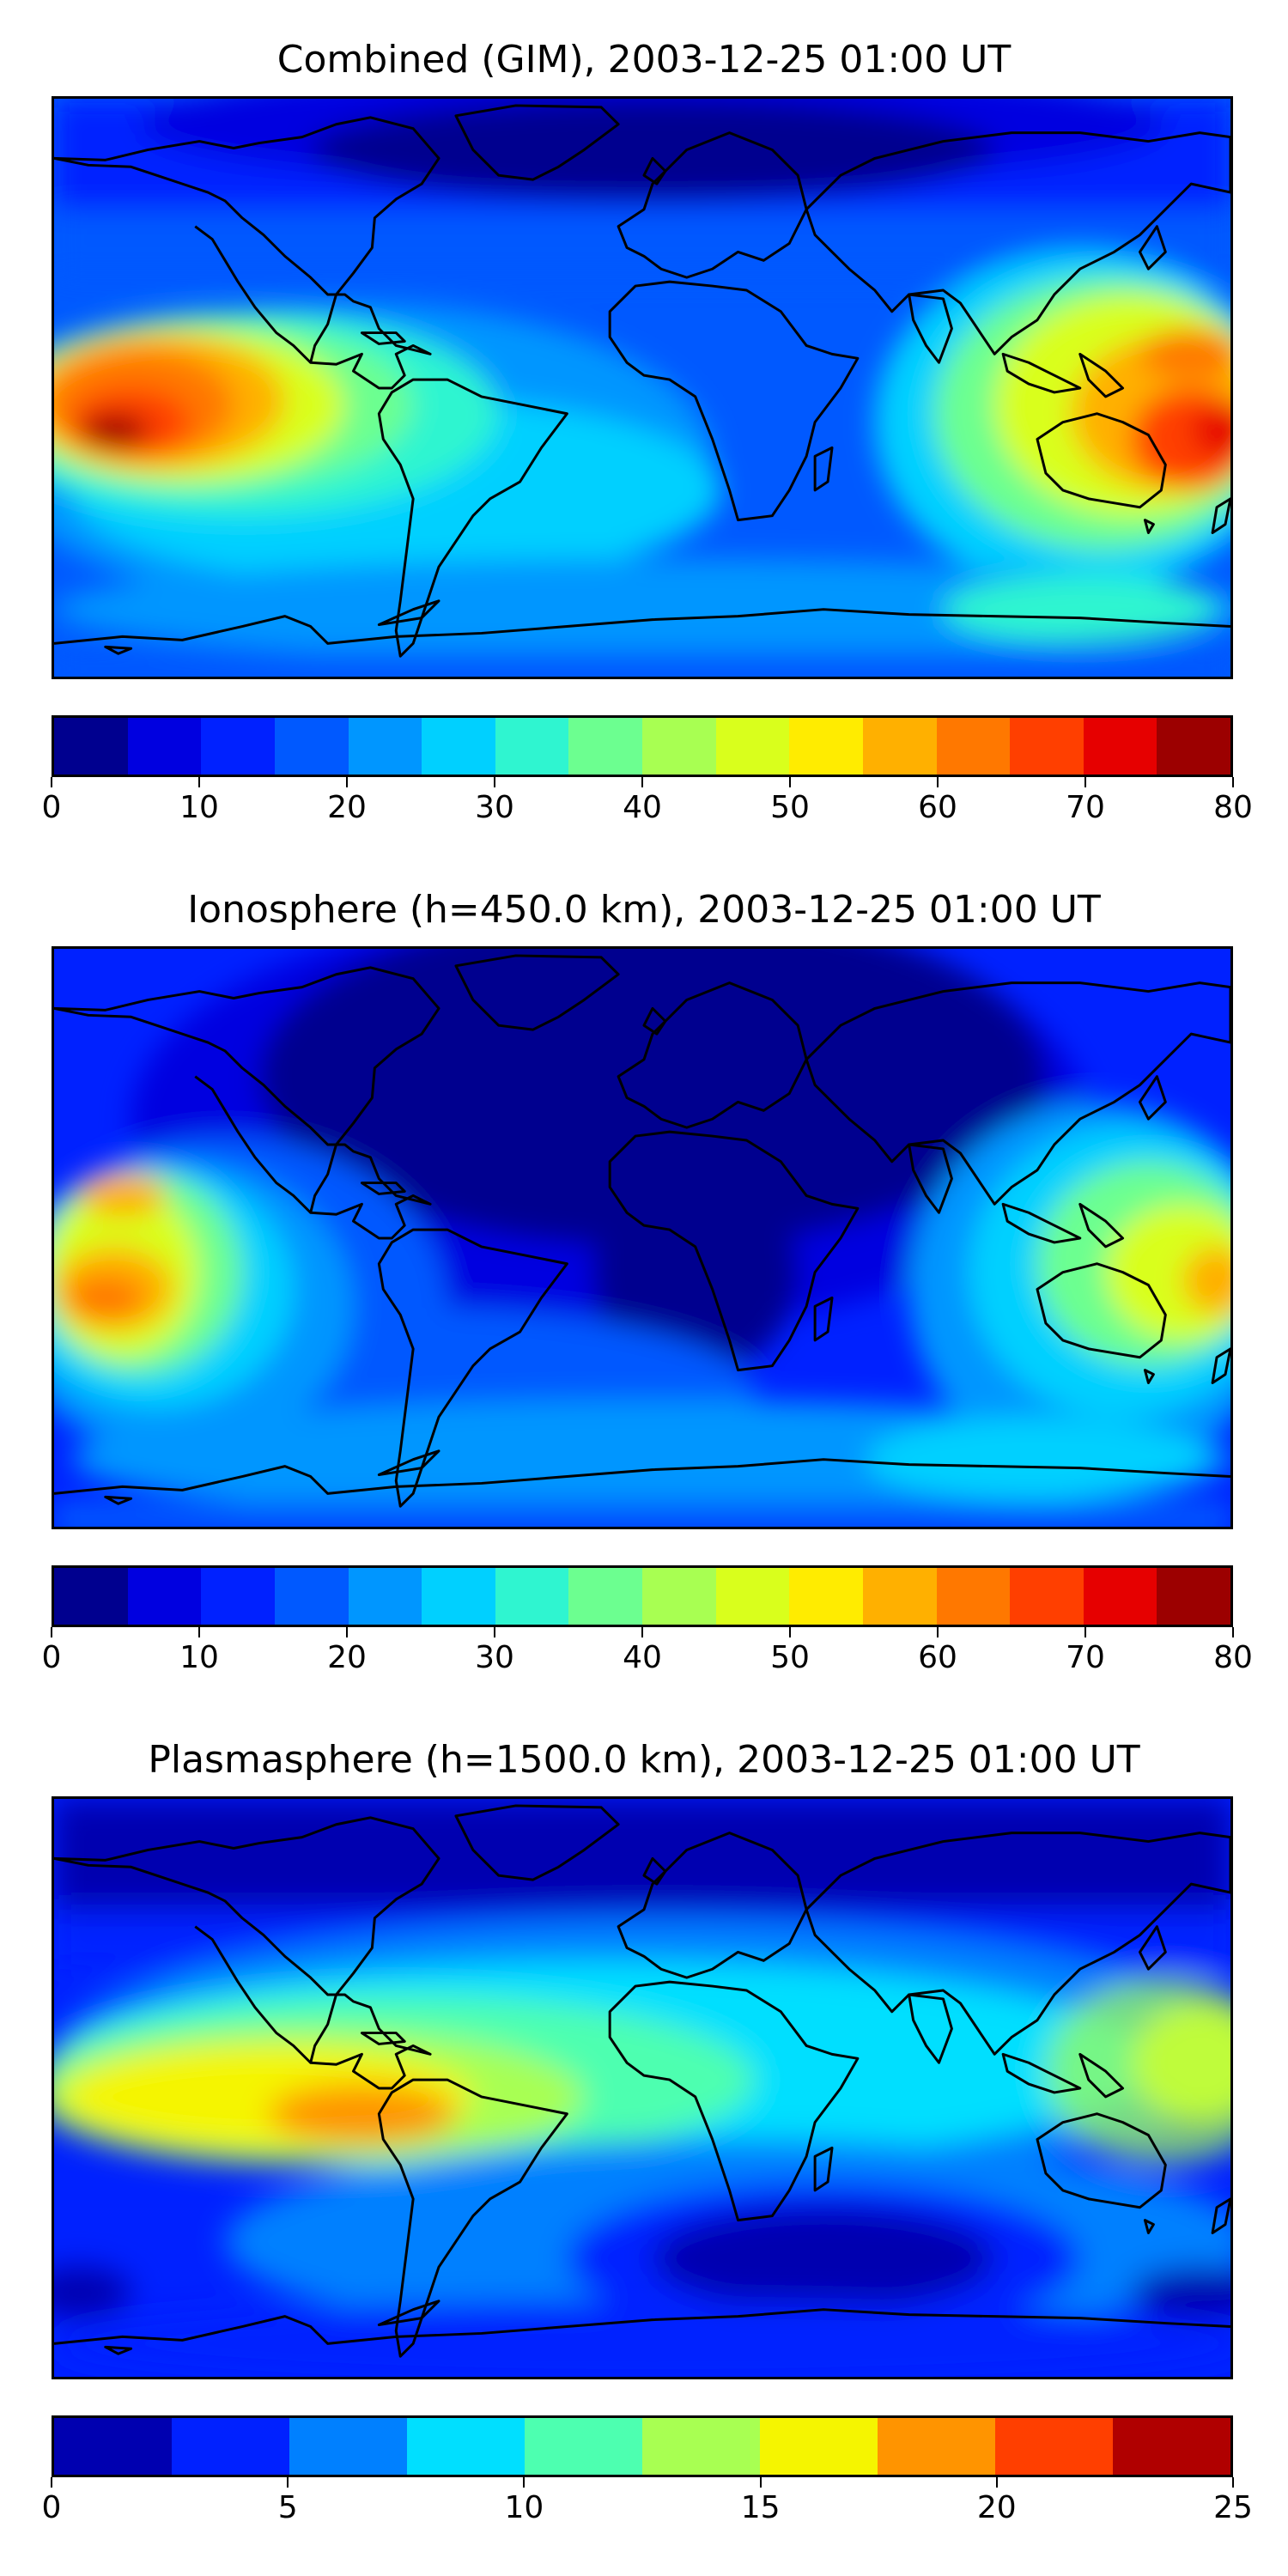  What do you see at coordinates (644, 60) in the screenshot?
I see `panel-title-combined: Combined (GIM), 2003-12-25 01:00 UT` at bounding box center [644, 60].